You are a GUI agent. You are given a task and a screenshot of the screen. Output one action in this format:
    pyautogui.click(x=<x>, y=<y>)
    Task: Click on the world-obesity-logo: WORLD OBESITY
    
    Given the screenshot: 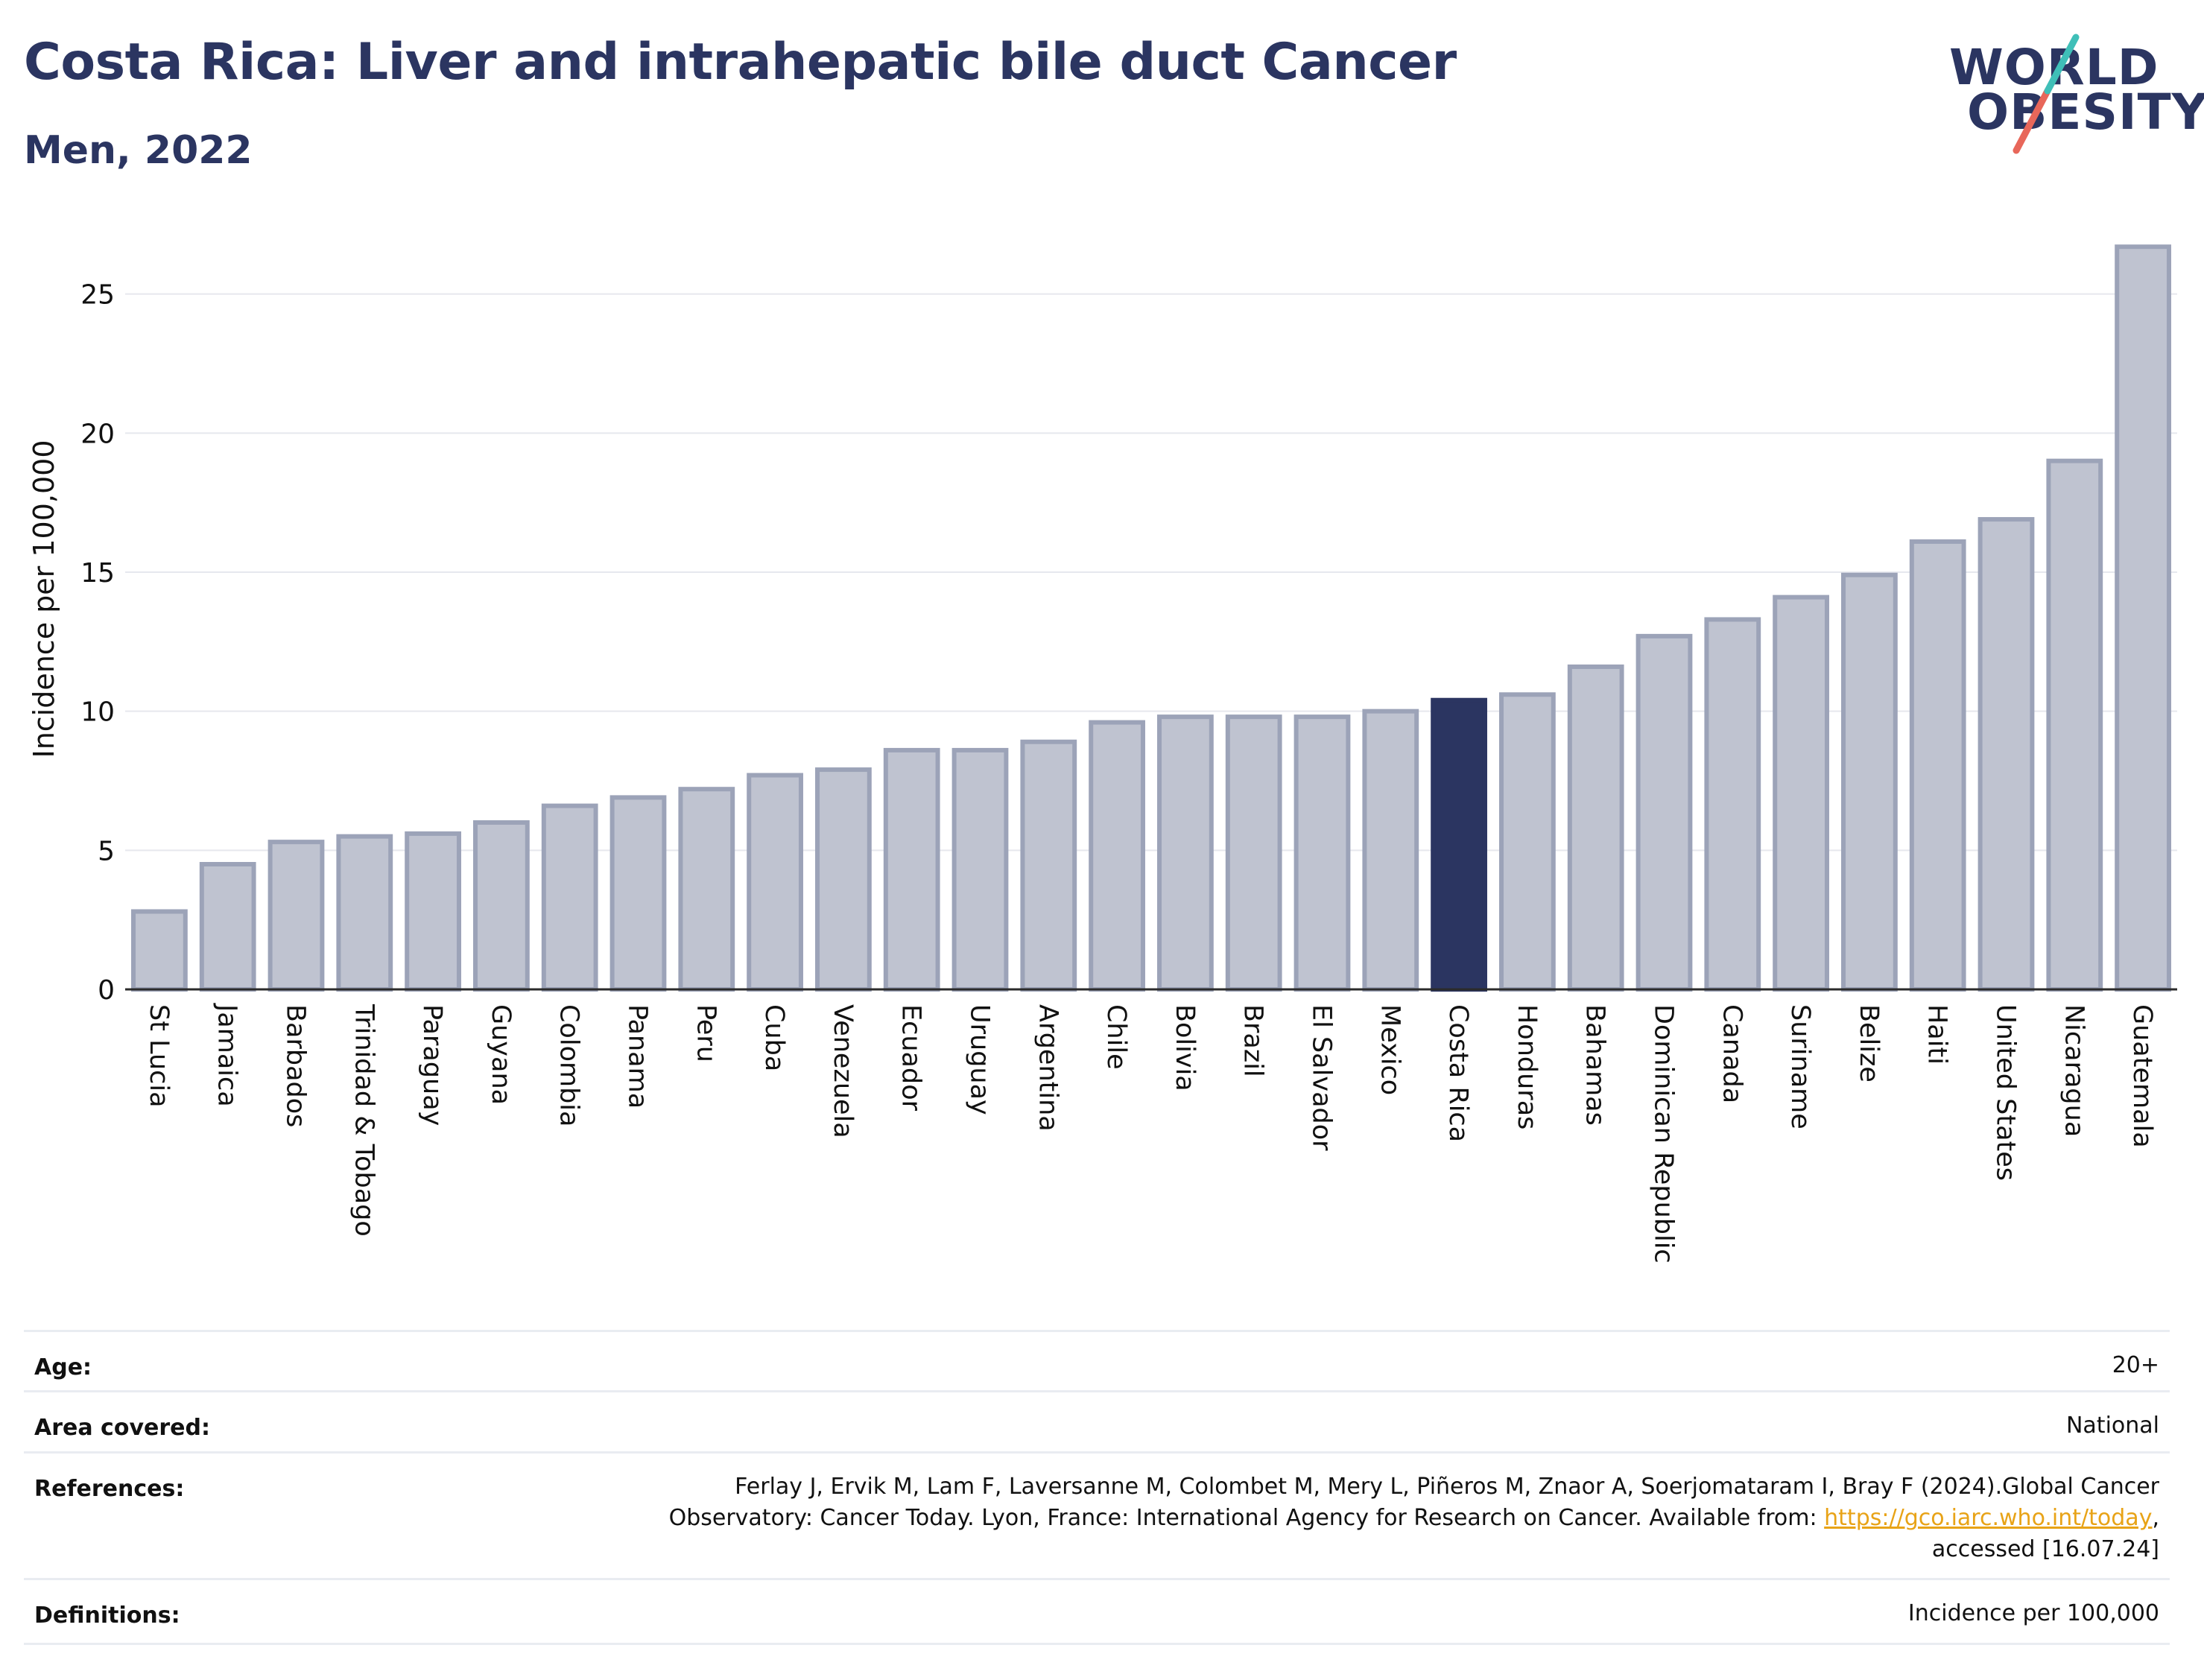 What is the action you would take?
    pyautogui.click(x=2070, y=89)
    